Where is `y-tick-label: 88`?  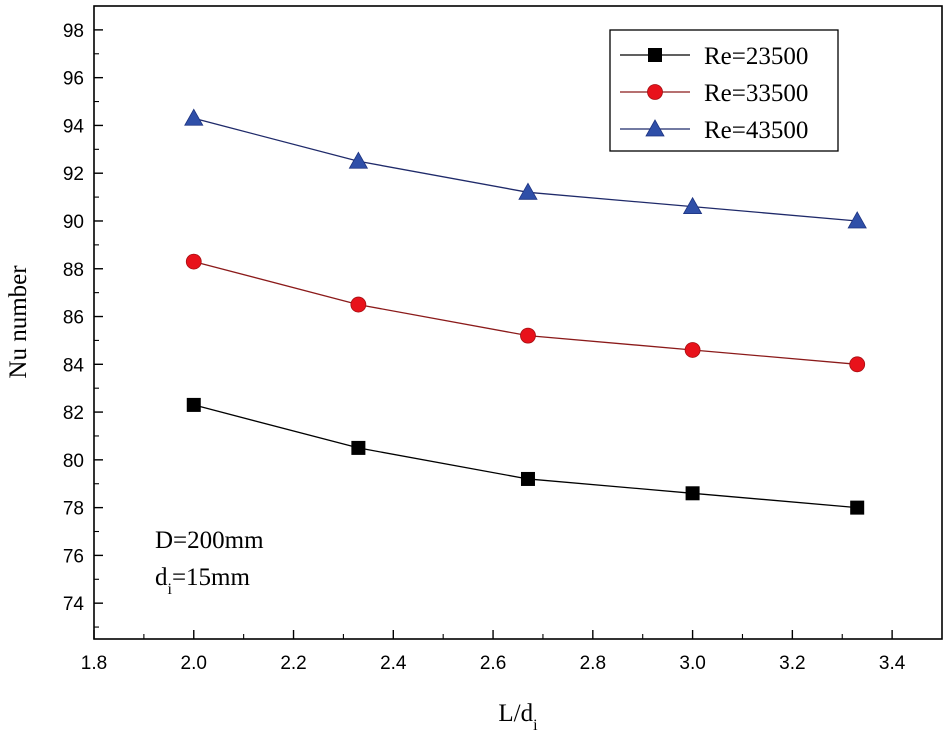 y-tick-label: 88 is located at coordinates (73, 270).